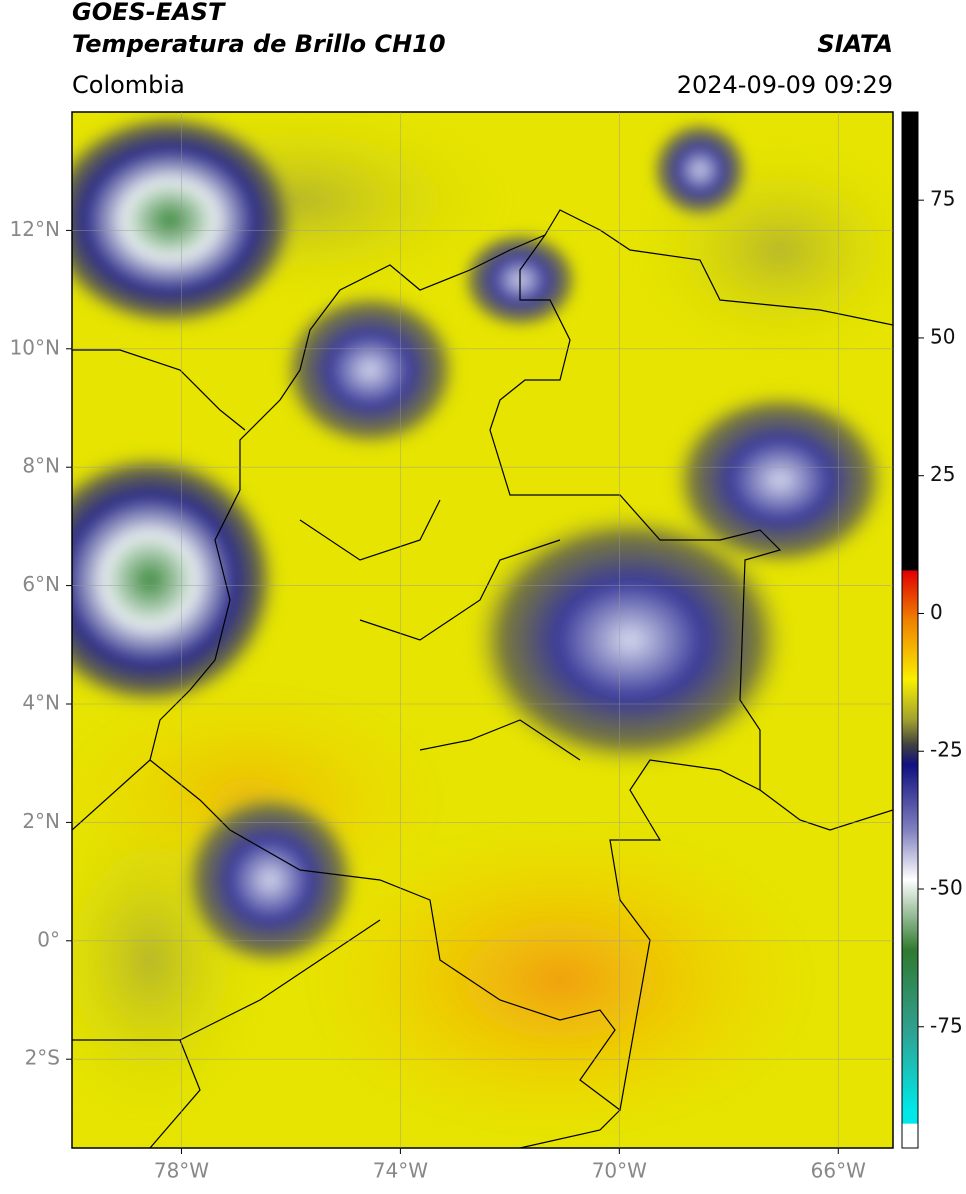 The width and height of the screenshot is (966, 1194). Describe the element at coordinates (42, 1058) in the screenshot. I see `y-tick-label: 2°S` at that location.